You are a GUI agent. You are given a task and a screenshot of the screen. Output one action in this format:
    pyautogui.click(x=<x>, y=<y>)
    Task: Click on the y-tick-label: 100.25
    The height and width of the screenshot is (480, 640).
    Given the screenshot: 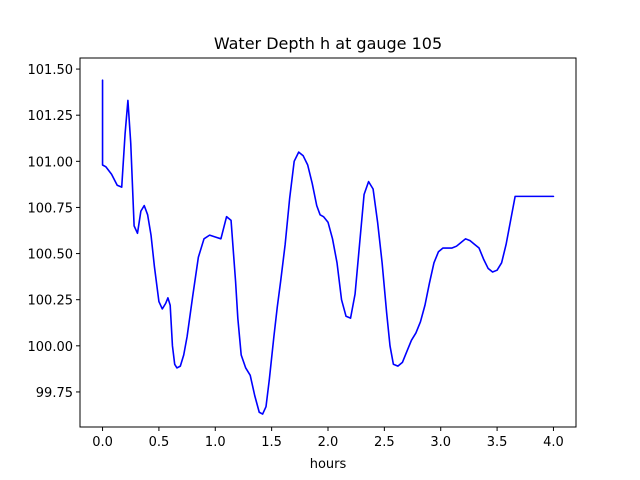 What is the action you would take?
    pyautogui.click(x=51, y=301)
    